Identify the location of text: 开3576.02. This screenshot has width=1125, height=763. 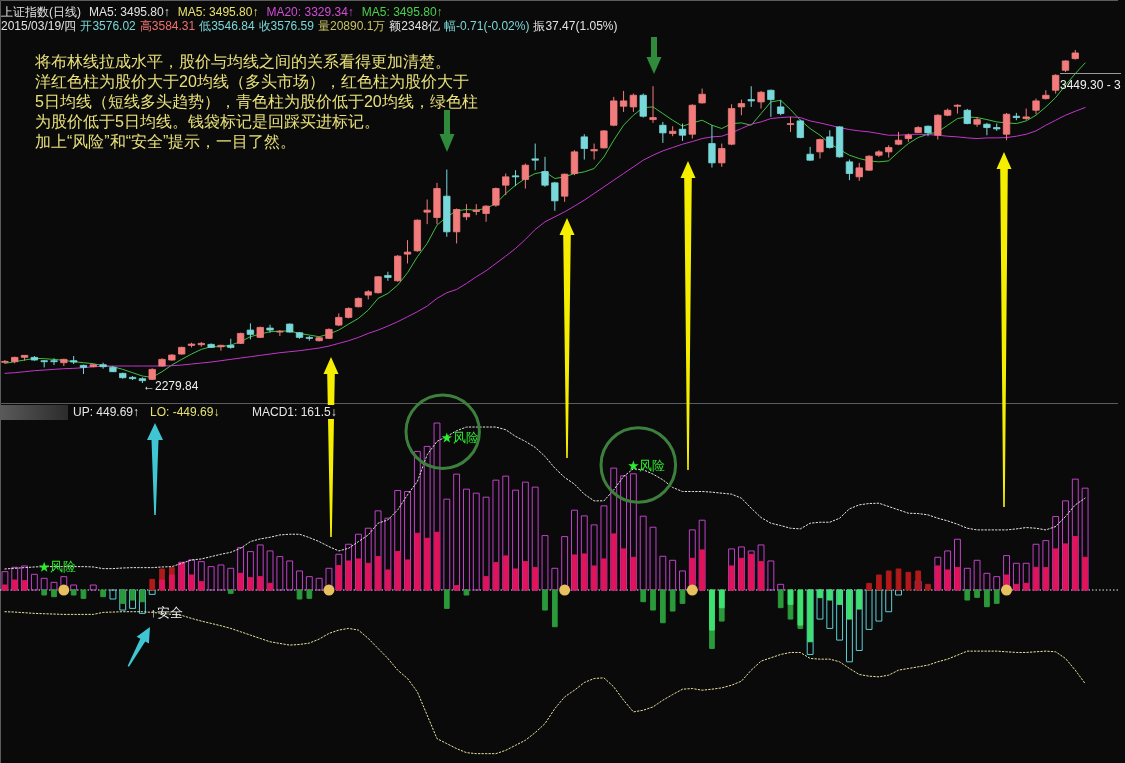
(108, 26).